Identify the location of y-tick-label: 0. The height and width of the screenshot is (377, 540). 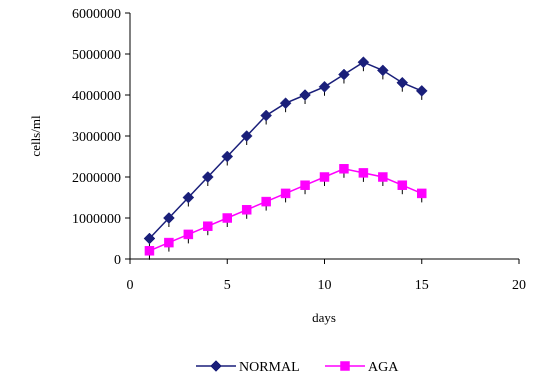
(117, 260).